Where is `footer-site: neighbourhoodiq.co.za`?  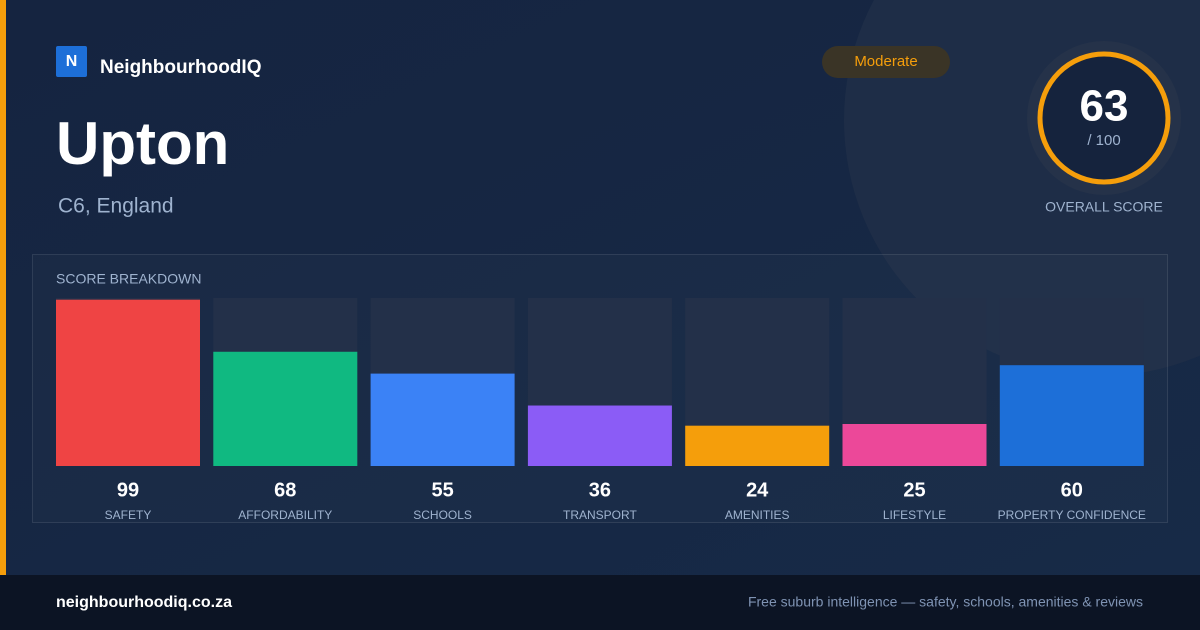 footer-site: neighbourhoodiq.co.za is located at coordinates (144, 602).